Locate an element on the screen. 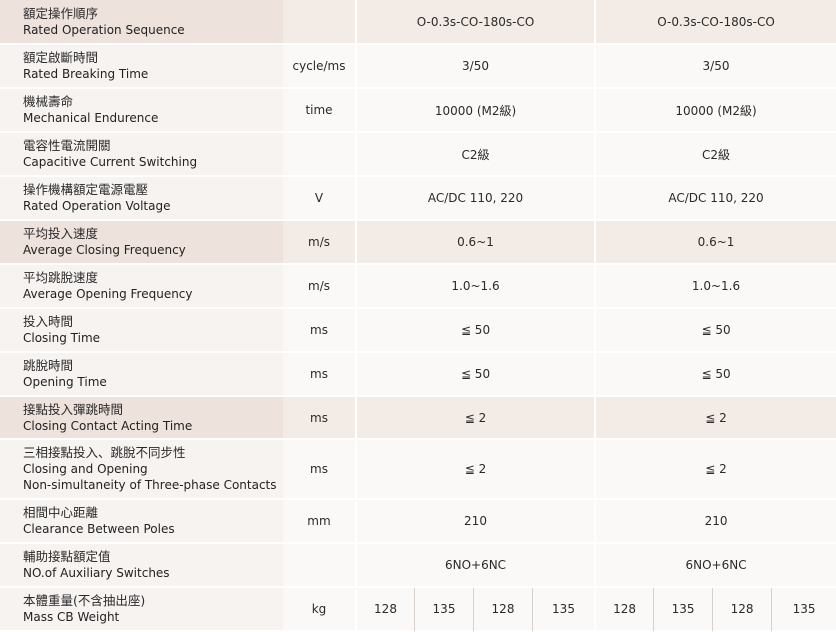  label-en: Rated Operation Voltage is located at coordinates (97, 206).